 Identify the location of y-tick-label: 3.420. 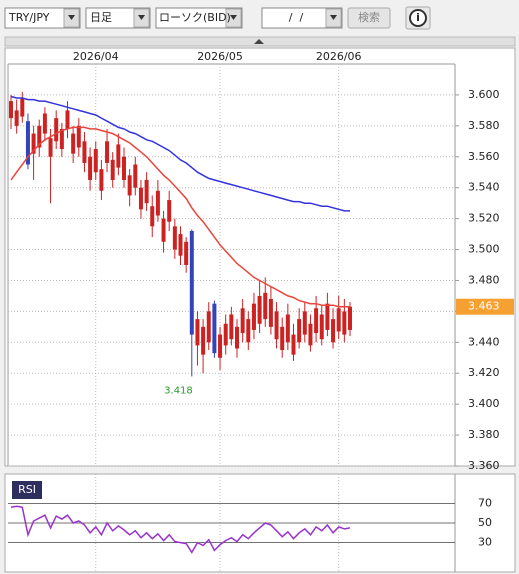
(484, 372).